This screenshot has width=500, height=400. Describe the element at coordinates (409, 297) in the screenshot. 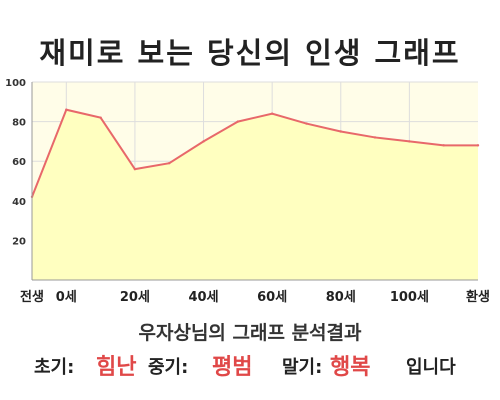

I see `x-tick-label: 100세` at that location.